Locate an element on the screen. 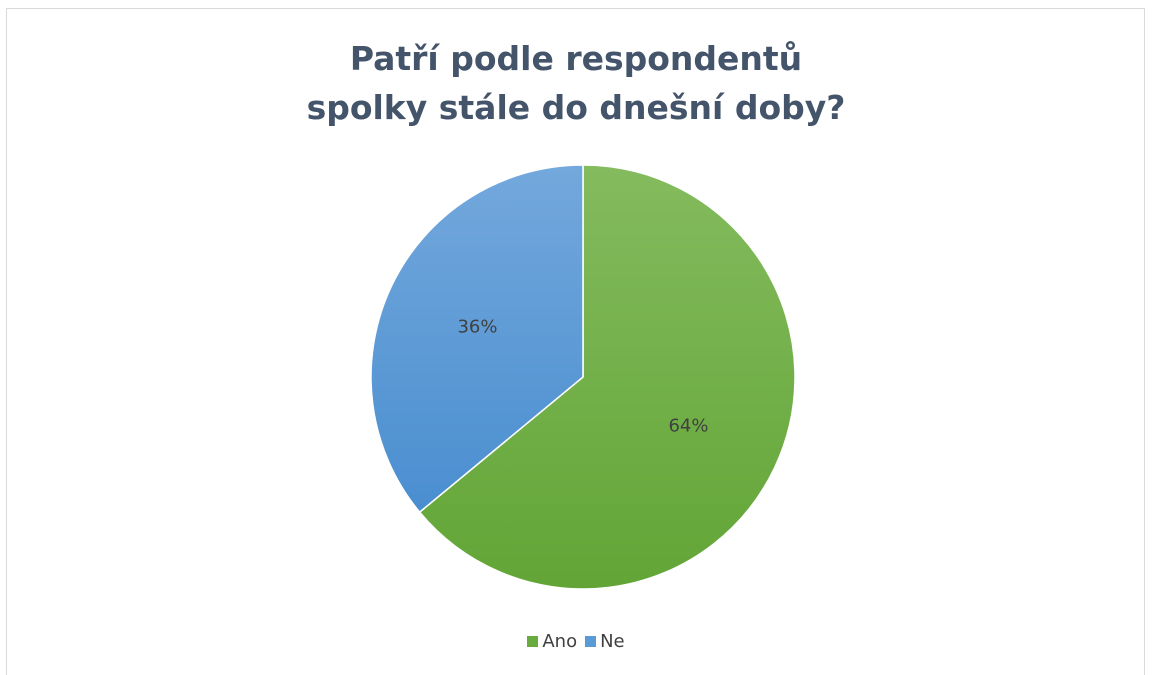  data-label-ne: 36% is located at coordinates (477, 326).